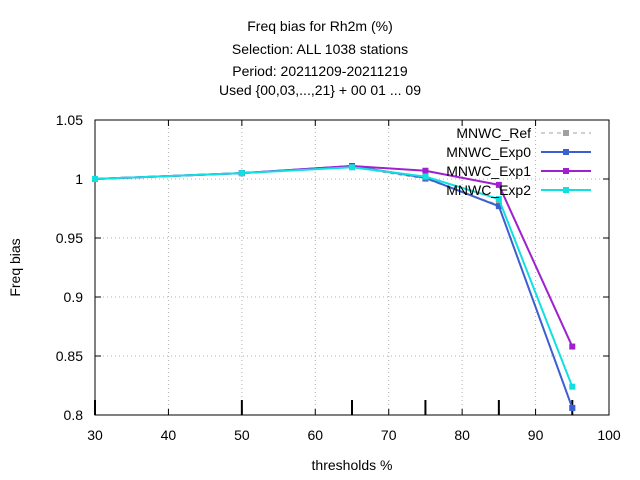  I want to click on y-axis-label: Freq bias, so click(15, 267).